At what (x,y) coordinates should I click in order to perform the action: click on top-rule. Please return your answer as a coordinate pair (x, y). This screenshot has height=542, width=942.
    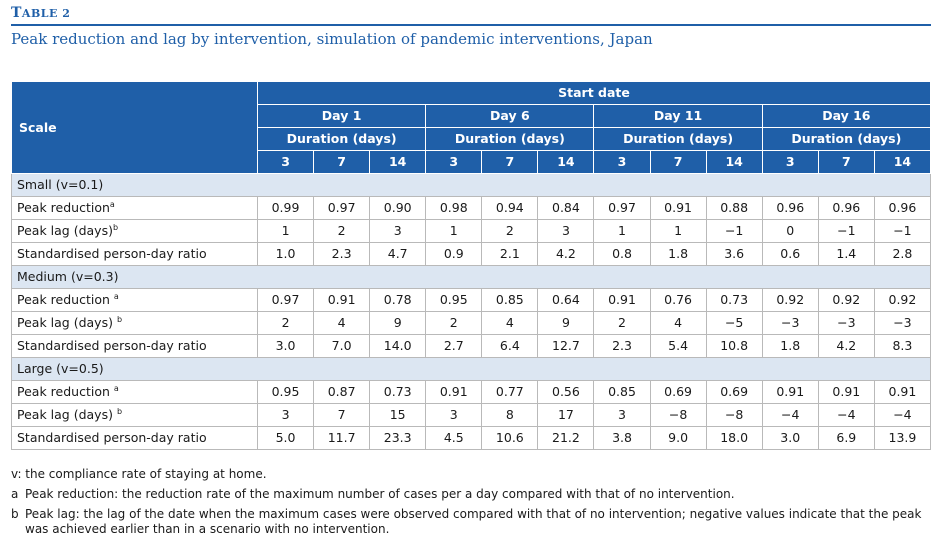
    Looking at the image, I should click on (471, 25).